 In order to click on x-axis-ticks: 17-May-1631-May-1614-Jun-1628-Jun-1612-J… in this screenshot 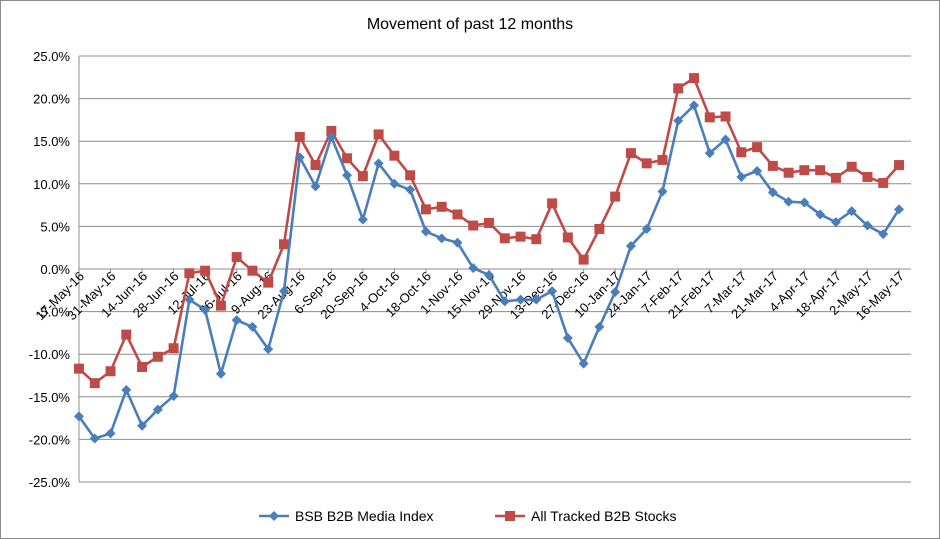, I will do `click(470, 296)`.